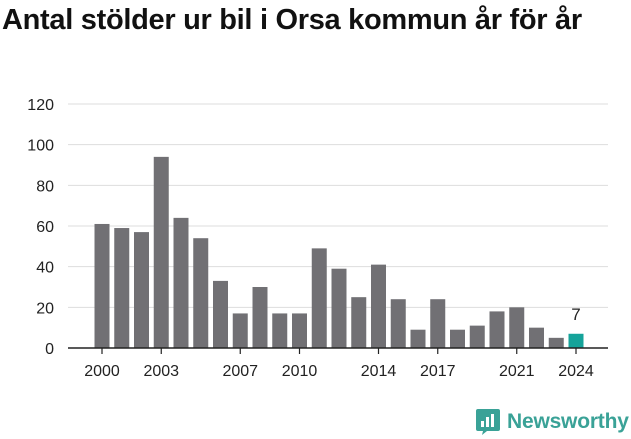  I want to click on x-tick-label: 2017, so click(438, 371).